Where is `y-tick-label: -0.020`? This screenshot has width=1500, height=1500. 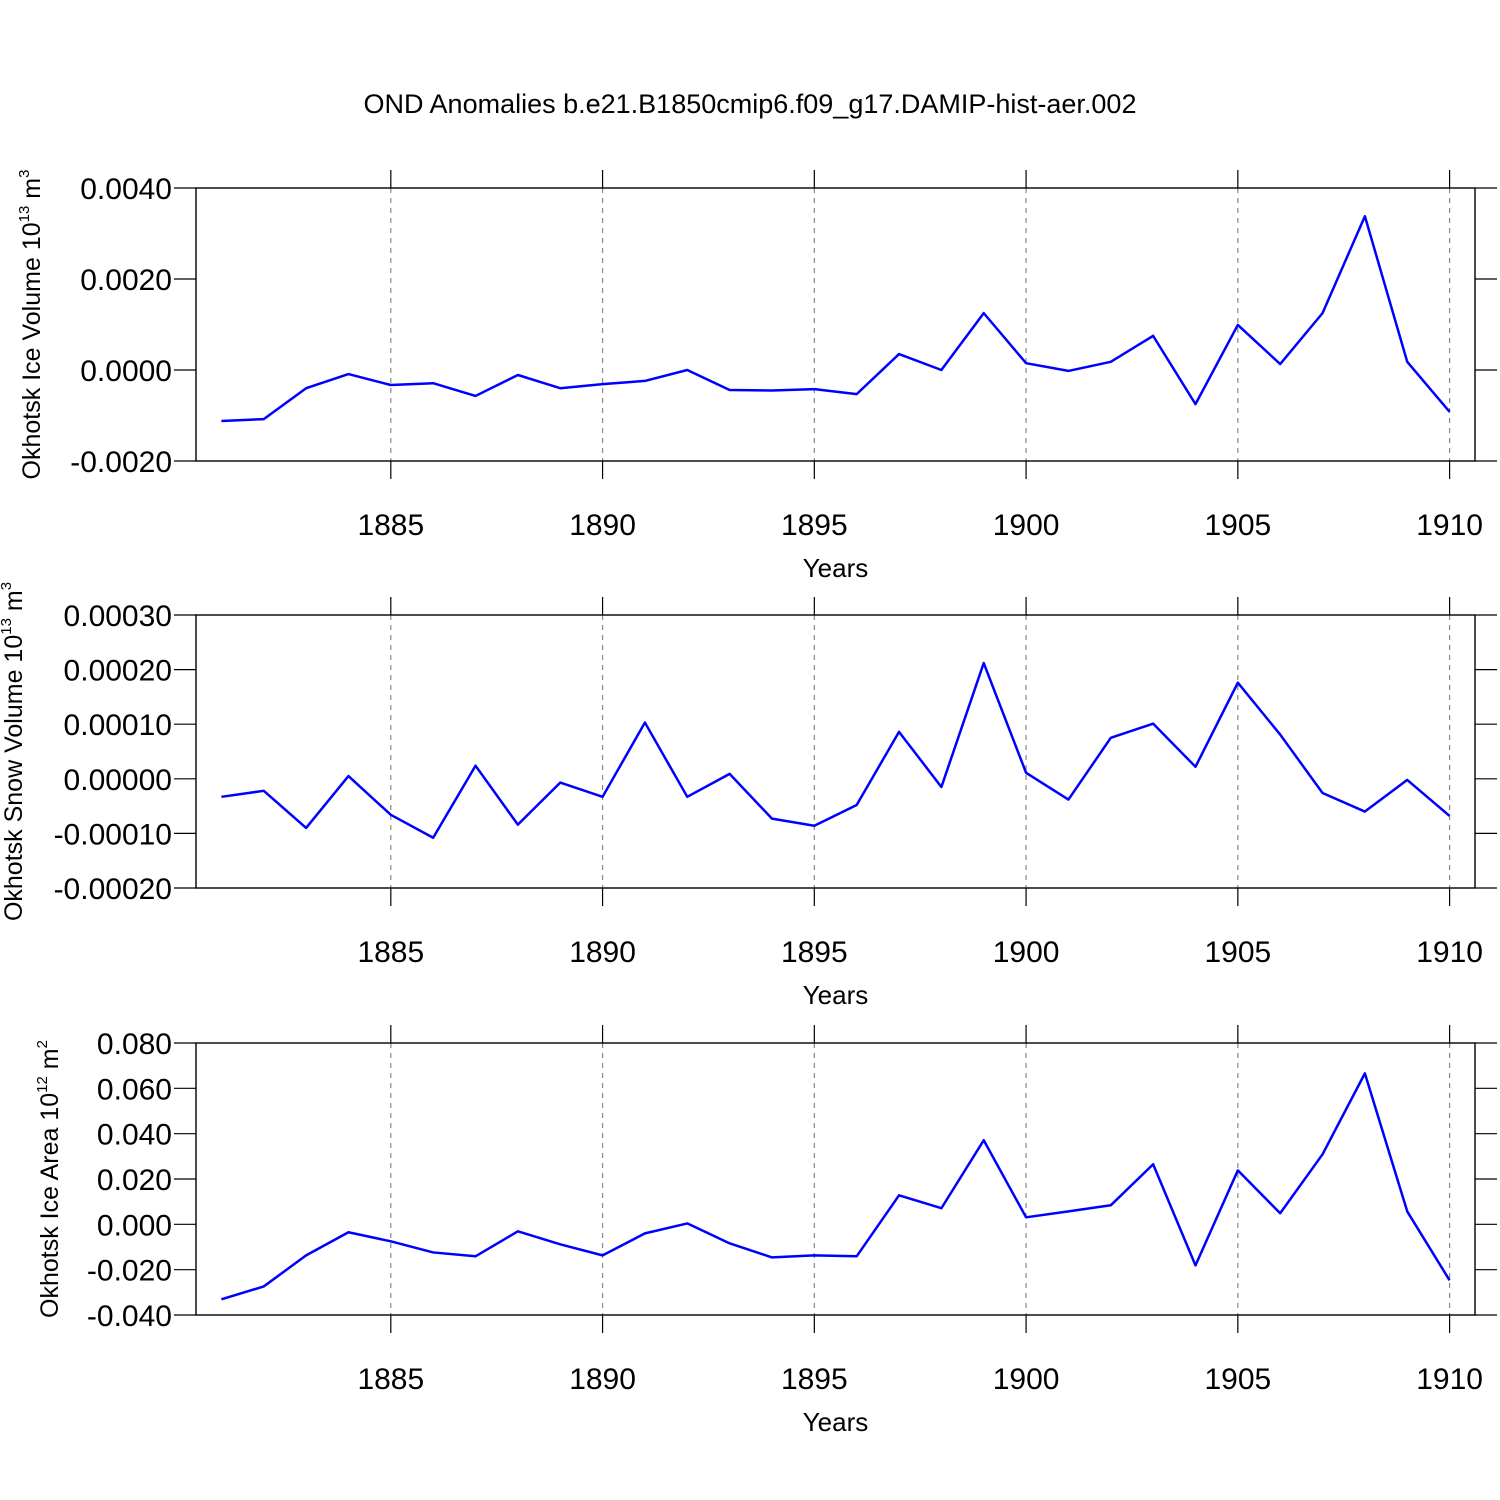
y-tick-label: -0.020 is located at coordinates (129, 1271).